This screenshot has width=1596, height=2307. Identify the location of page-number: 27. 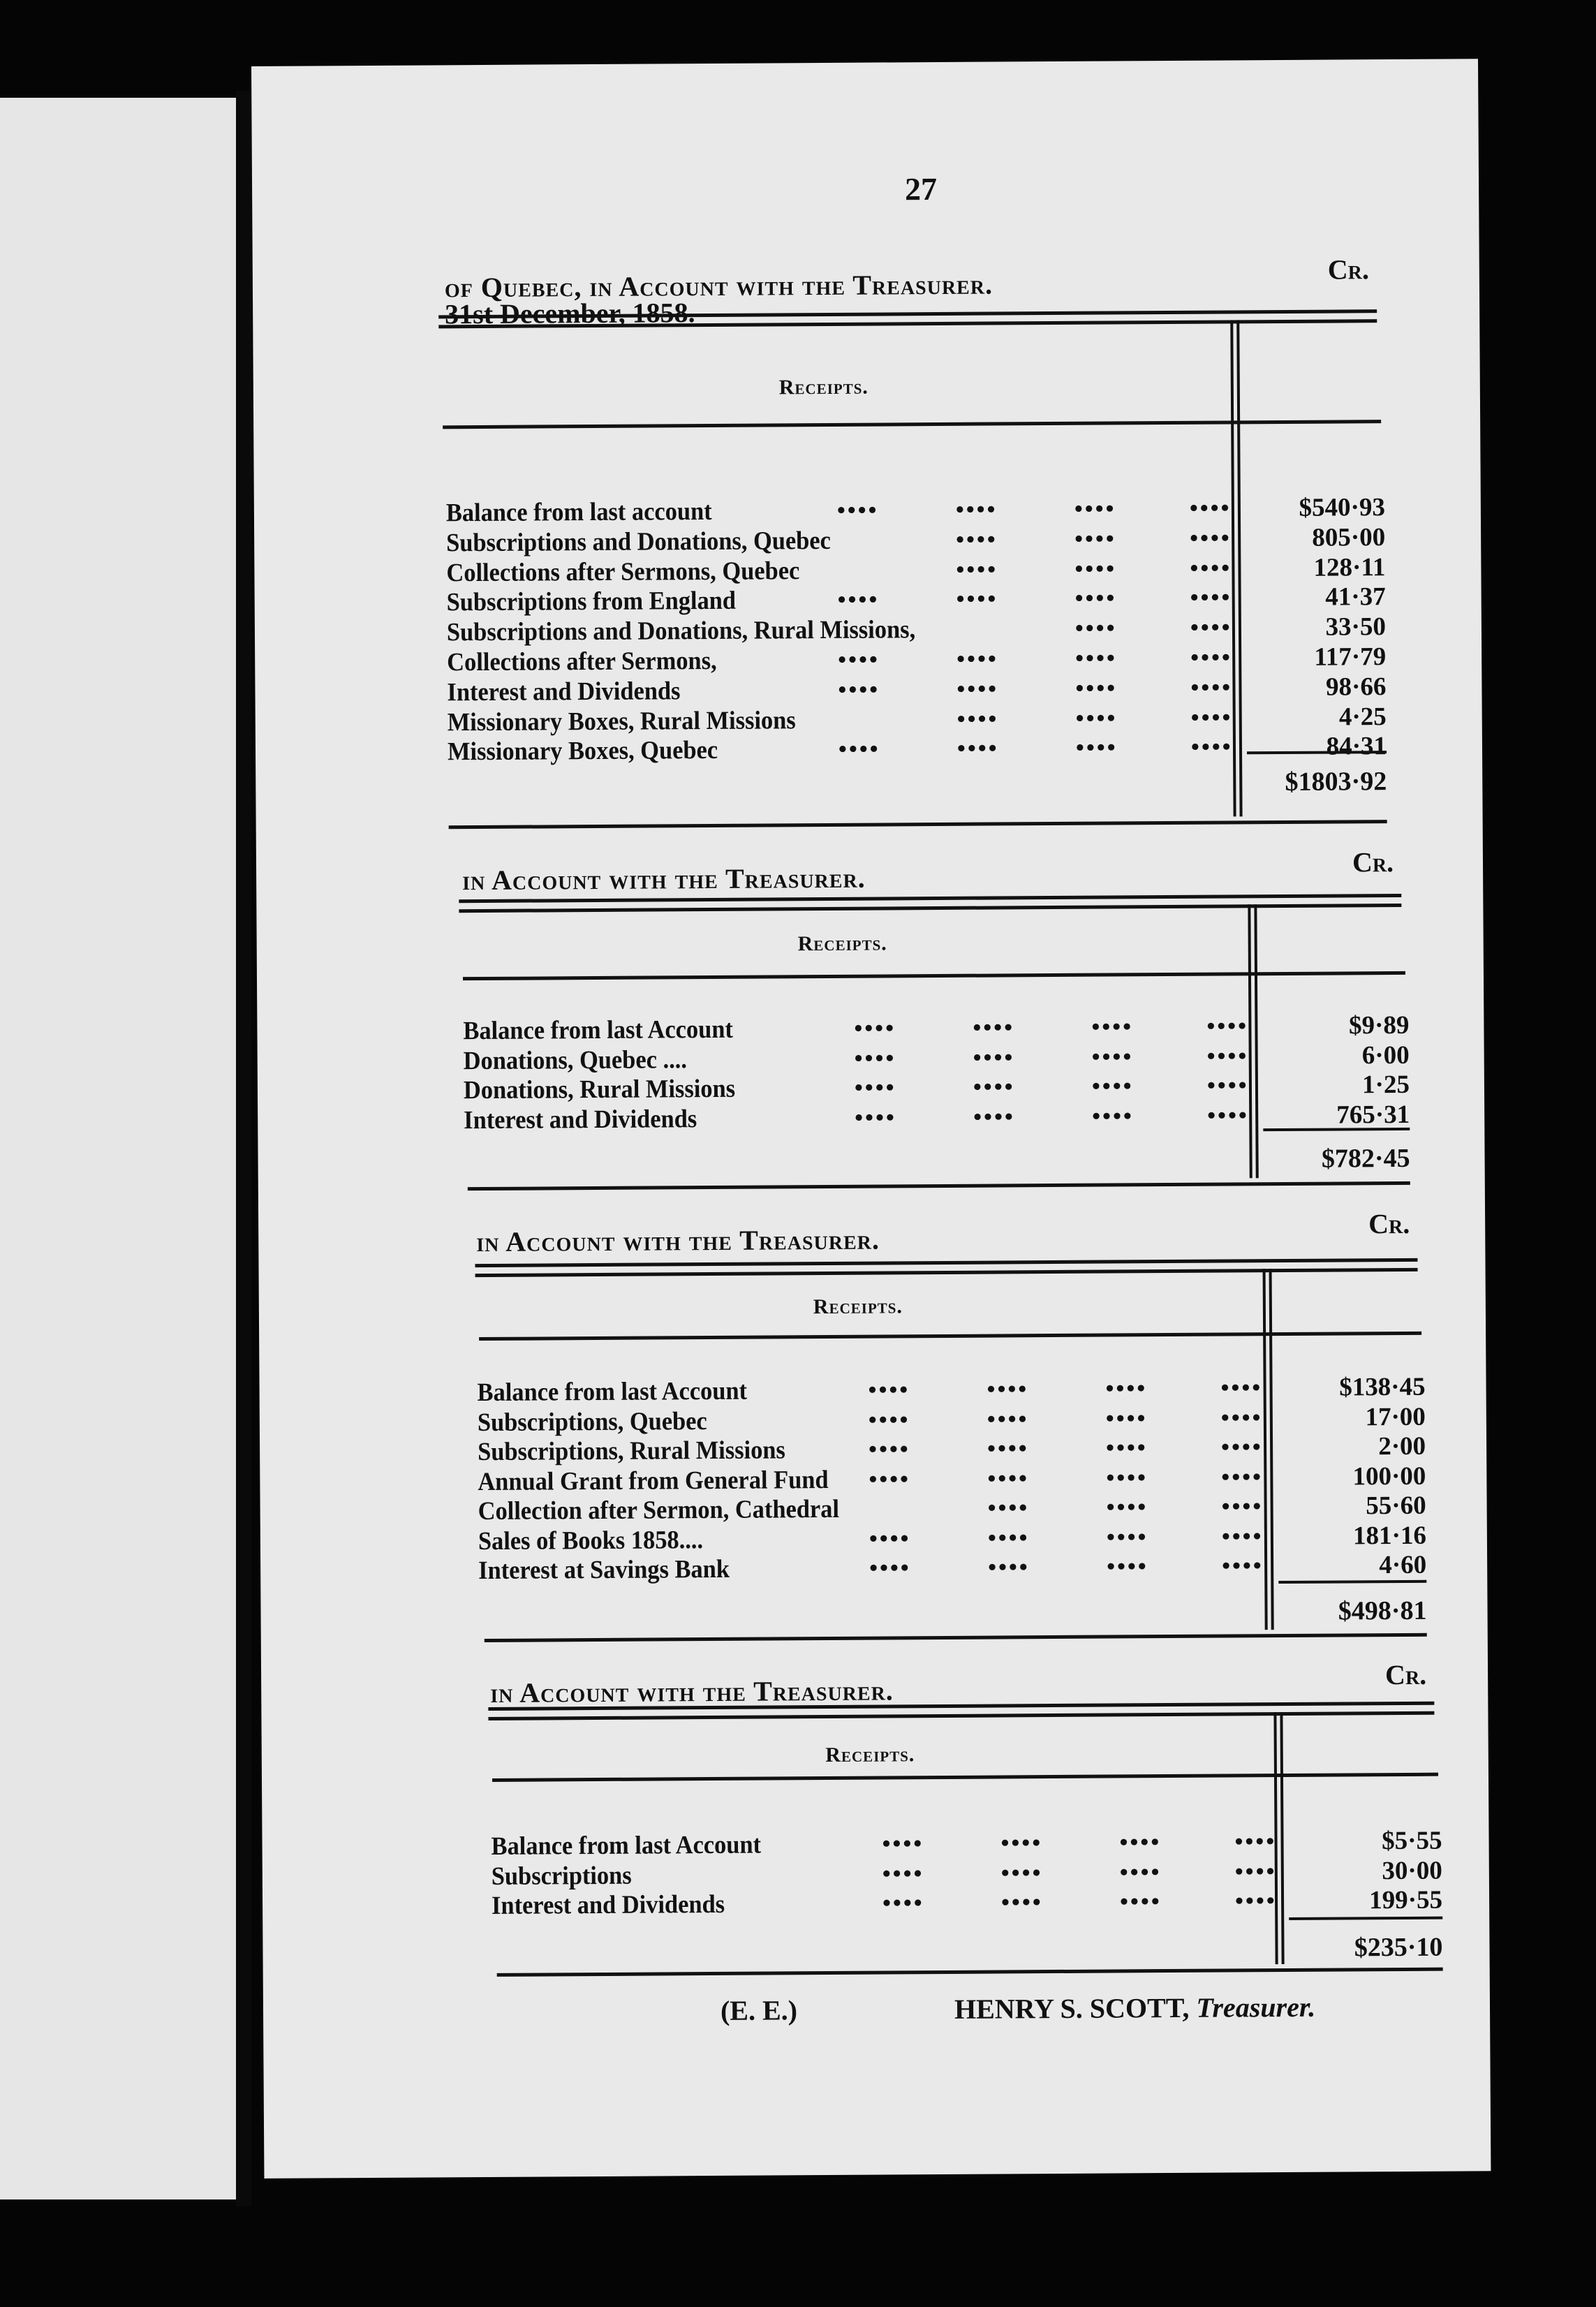
(921, 189).